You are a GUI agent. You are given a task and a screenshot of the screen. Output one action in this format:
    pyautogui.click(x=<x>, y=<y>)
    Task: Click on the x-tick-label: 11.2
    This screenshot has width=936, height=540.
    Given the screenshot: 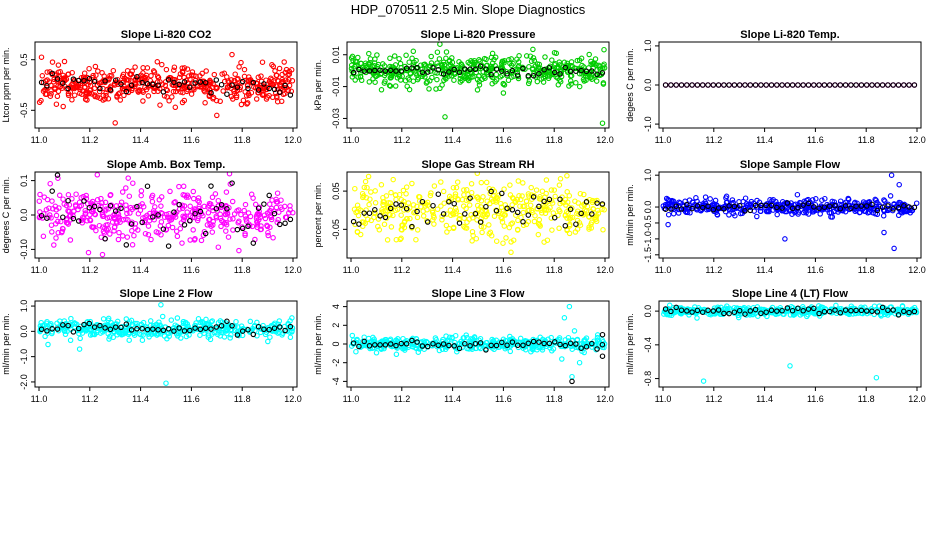 What is the action you would take?
    pyautogui.click(x=89, y=399)
    